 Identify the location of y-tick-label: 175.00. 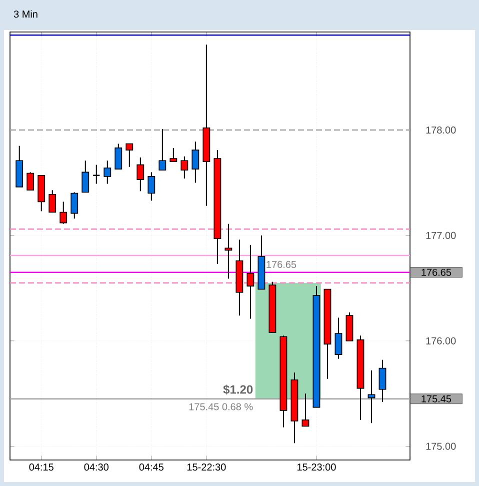
(441, 446).